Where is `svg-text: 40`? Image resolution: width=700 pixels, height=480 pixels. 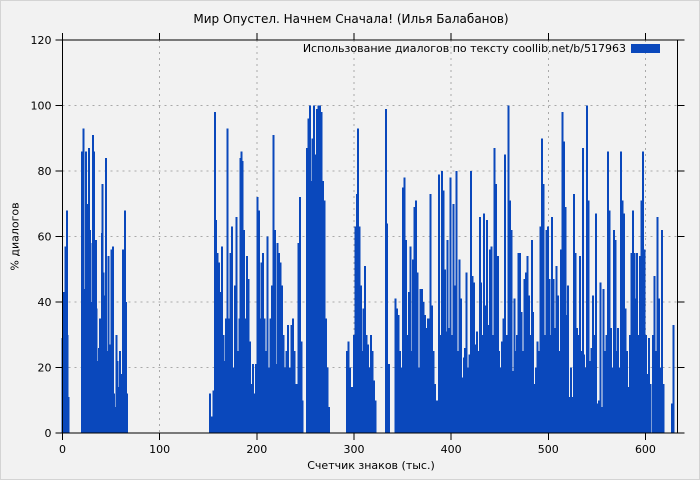
svg-text: 40 is located at coordinates (45, 302).